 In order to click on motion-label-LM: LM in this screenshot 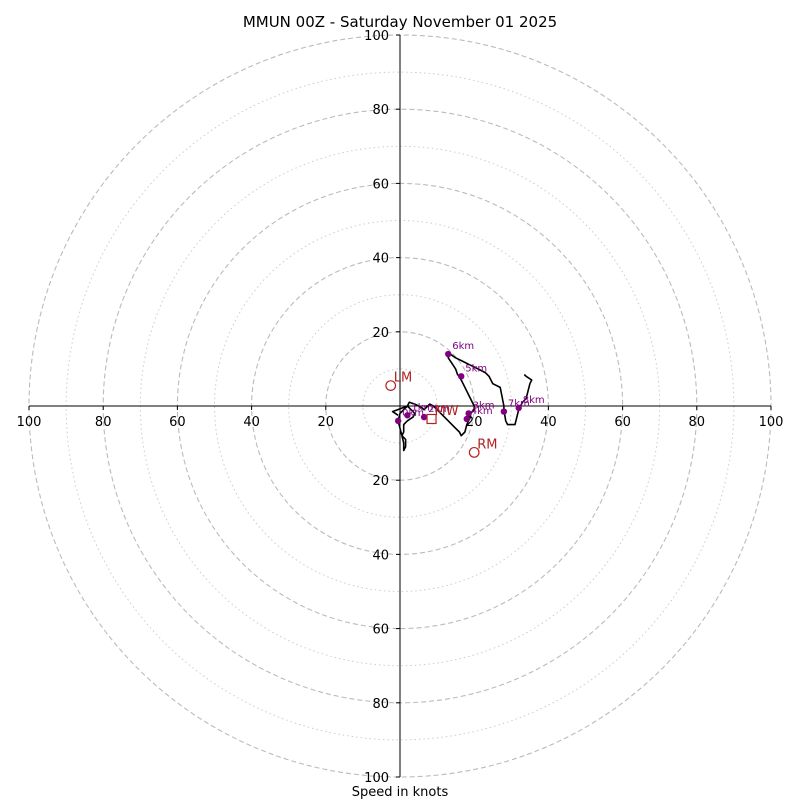, I will do `click(403, 378)`.